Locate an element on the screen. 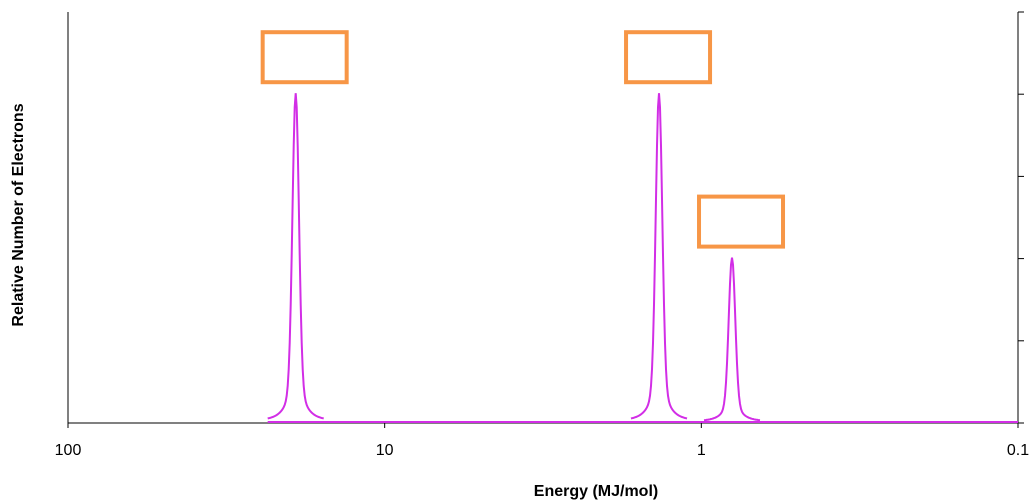 The image size is (1034, 503). x-tick-label: 0.1 is located at coordinates (1018, 450).